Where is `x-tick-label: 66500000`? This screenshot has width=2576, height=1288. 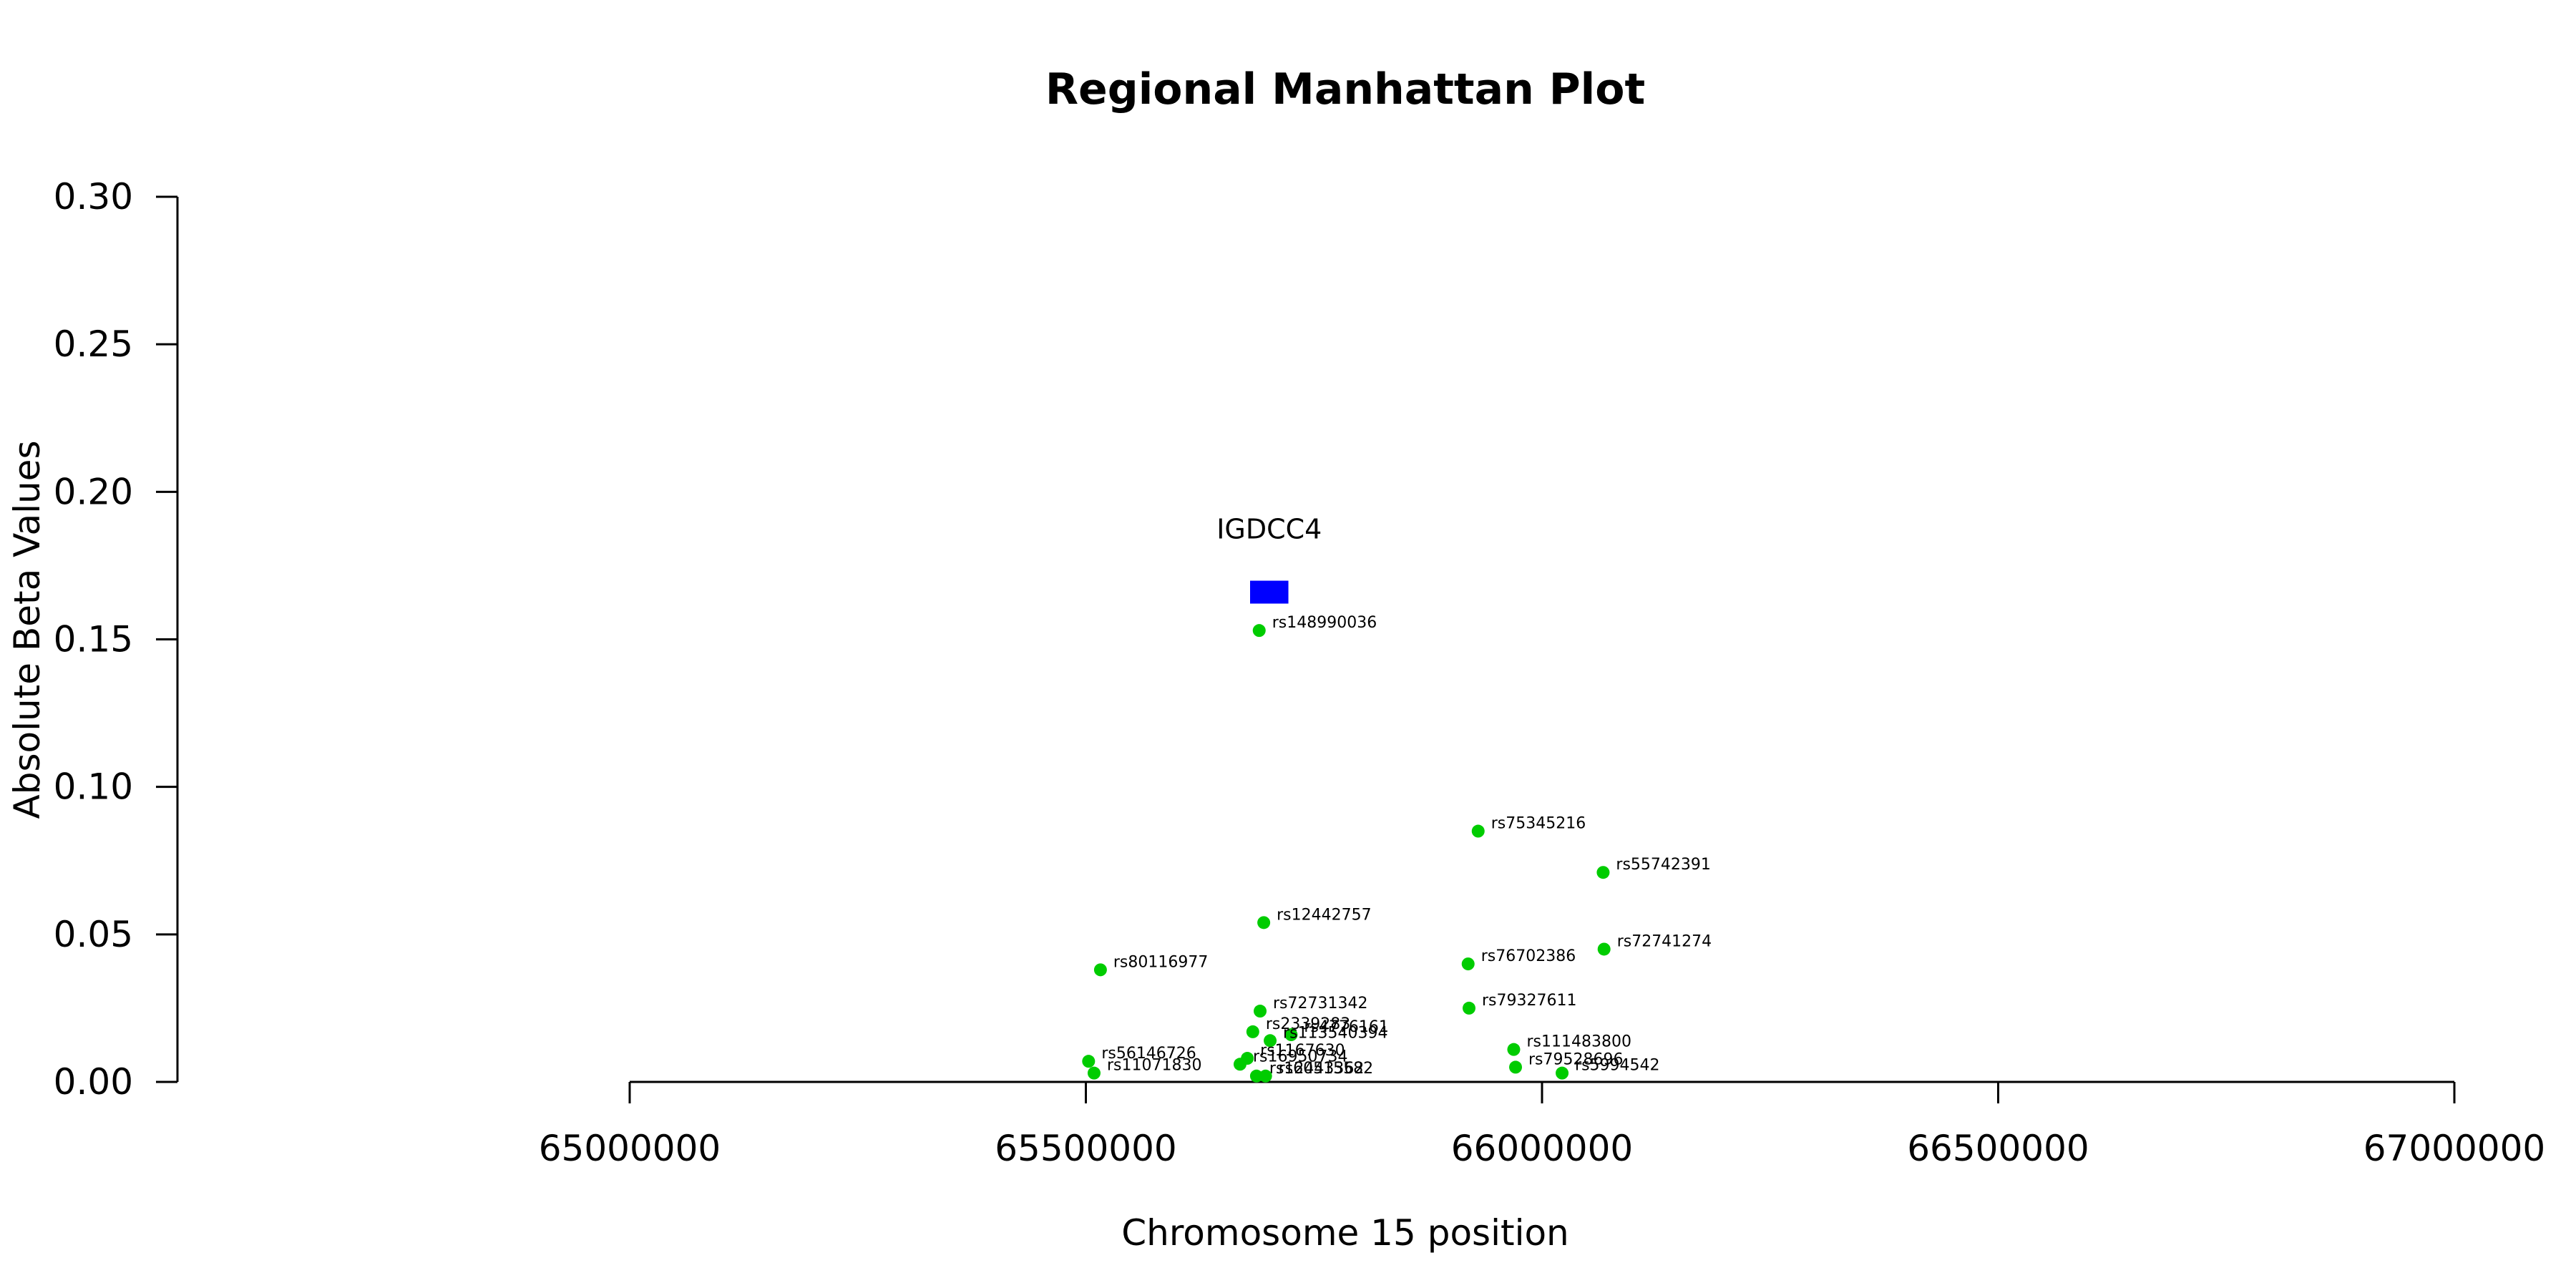
x-tick-label: 66500000 is located at coordinates (1998, 1148).